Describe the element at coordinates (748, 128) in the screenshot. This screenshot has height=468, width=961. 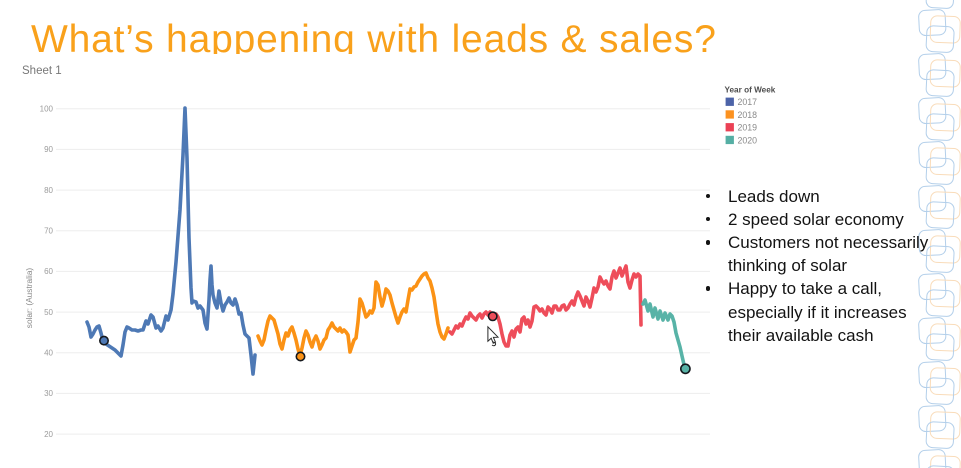
I see `svg-text: 2019` at that location.